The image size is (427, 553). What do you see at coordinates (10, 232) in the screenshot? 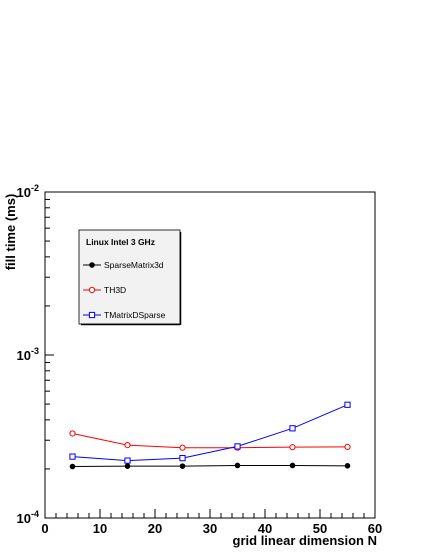
I see `y-axis-title: fill time (ms)` at bounding box center [10, 232].